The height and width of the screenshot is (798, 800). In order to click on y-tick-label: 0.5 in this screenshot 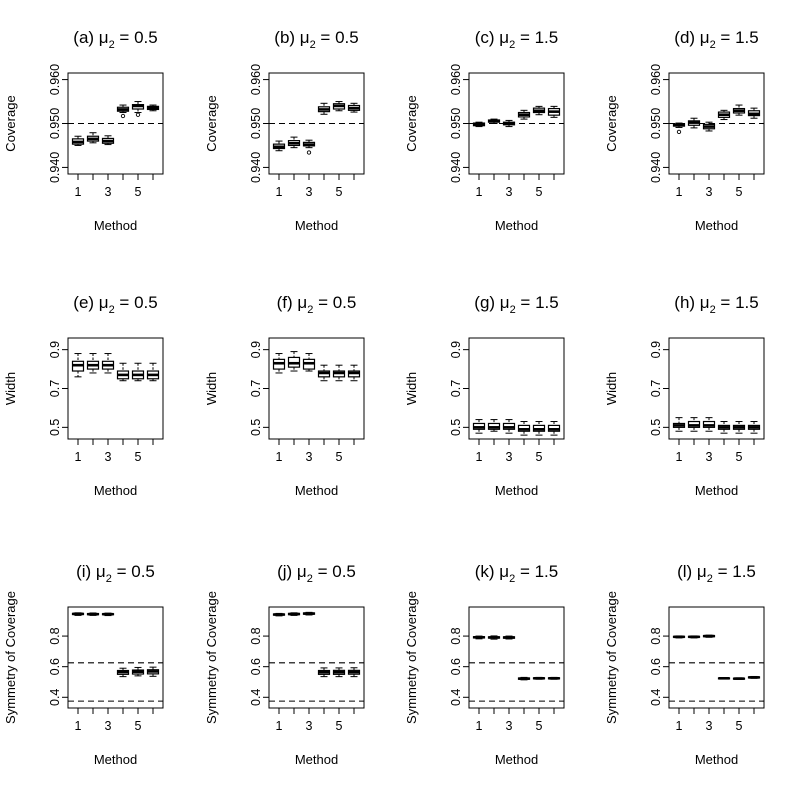, I will do `click(55, 427)`.